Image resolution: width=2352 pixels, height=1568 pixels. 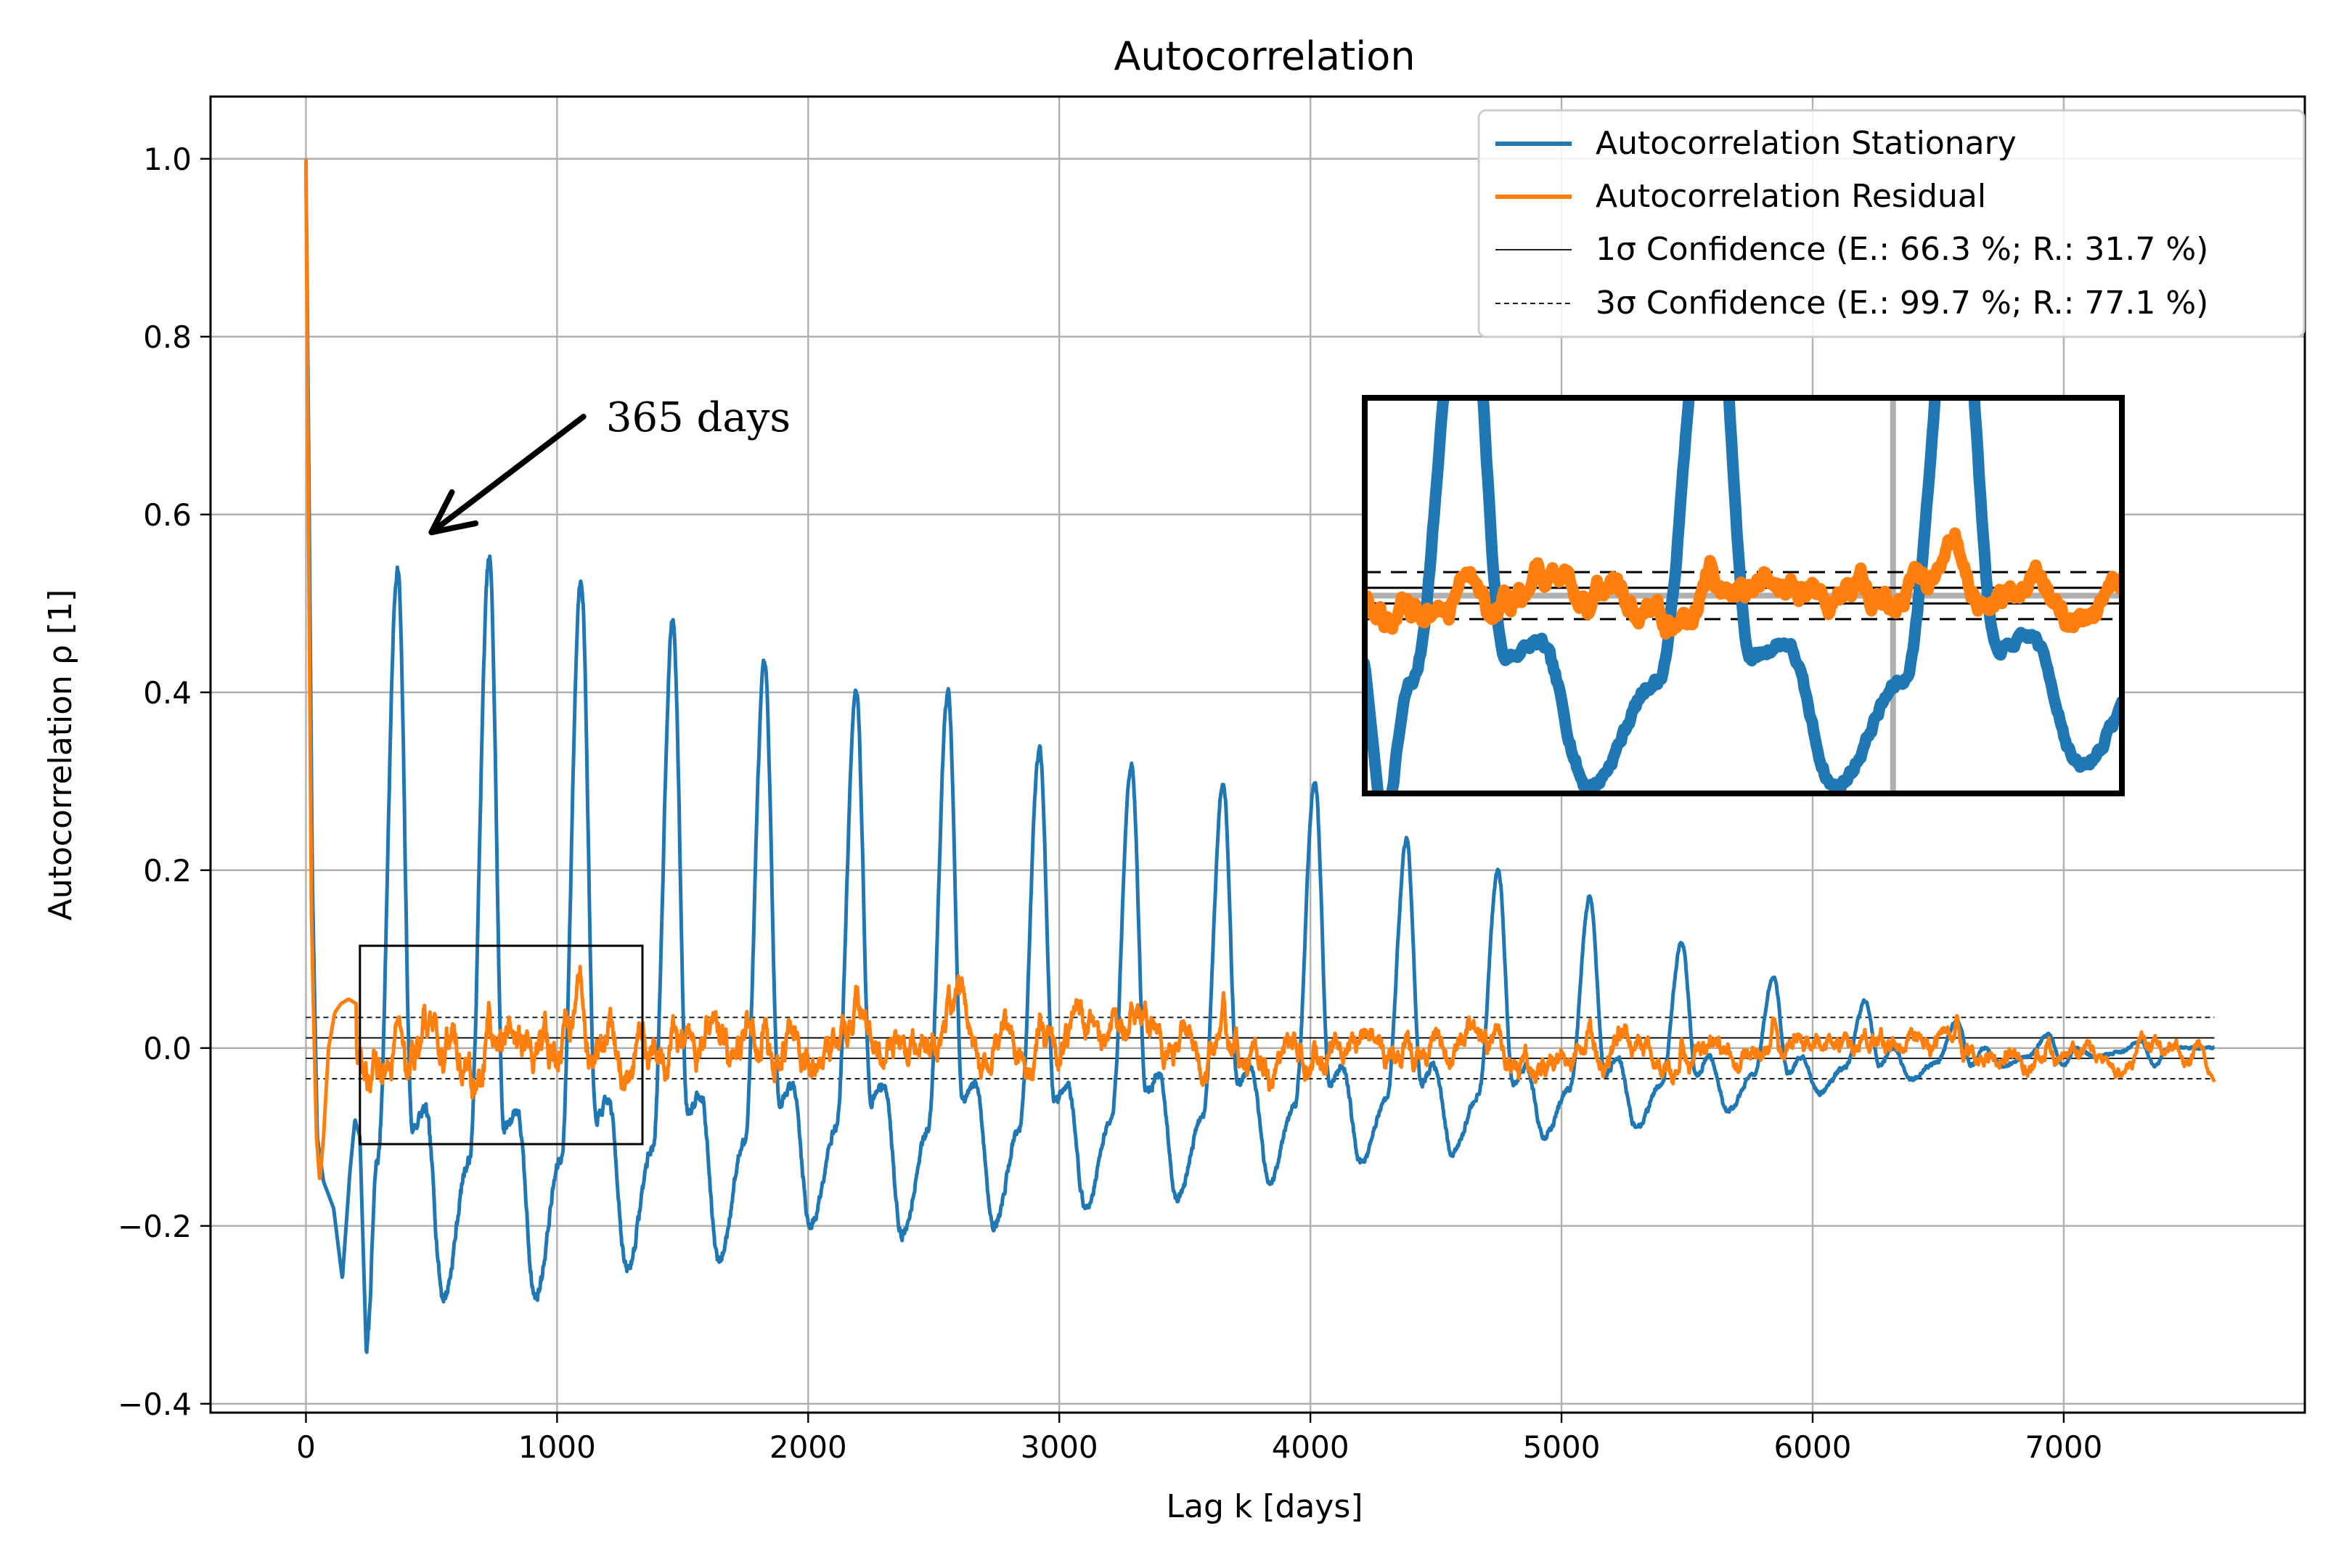 What do you see at coordinates (1311, 1447) in the screenshot?
I see `x-tick-label: 4000` at bounding box center [1311, 1447].